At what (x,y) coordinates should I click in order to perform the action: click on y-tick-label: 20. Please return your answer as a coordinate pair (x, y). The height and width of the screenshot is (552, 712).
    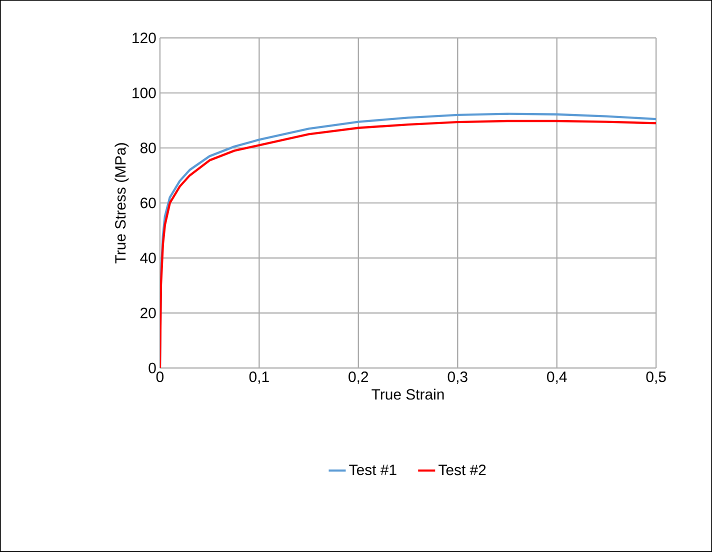
    Looking at the image, I should click on (148, 313).